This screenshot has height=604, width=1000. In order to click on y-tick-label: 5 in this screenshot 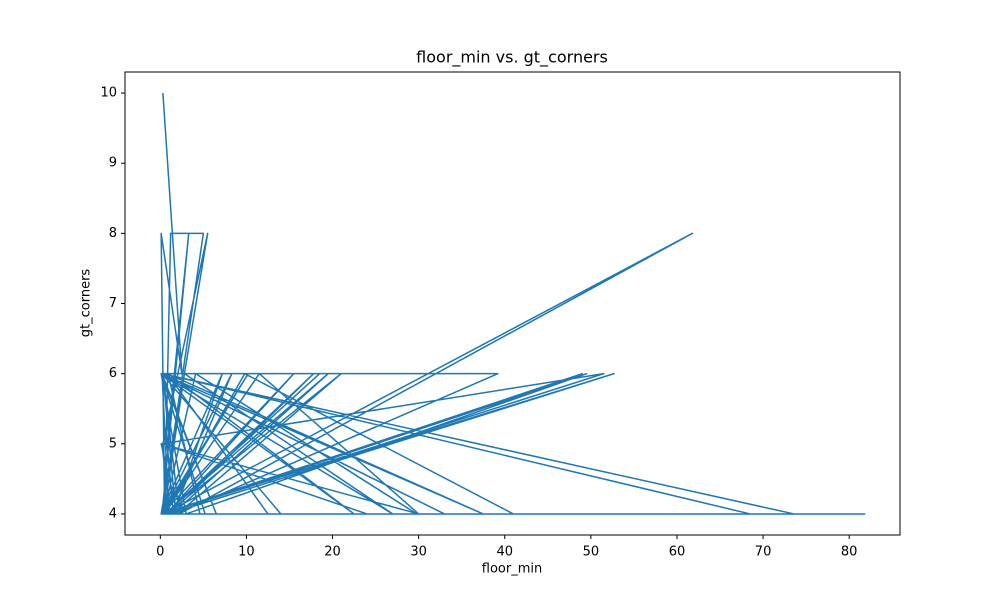, I will do `click(113, 443)`.